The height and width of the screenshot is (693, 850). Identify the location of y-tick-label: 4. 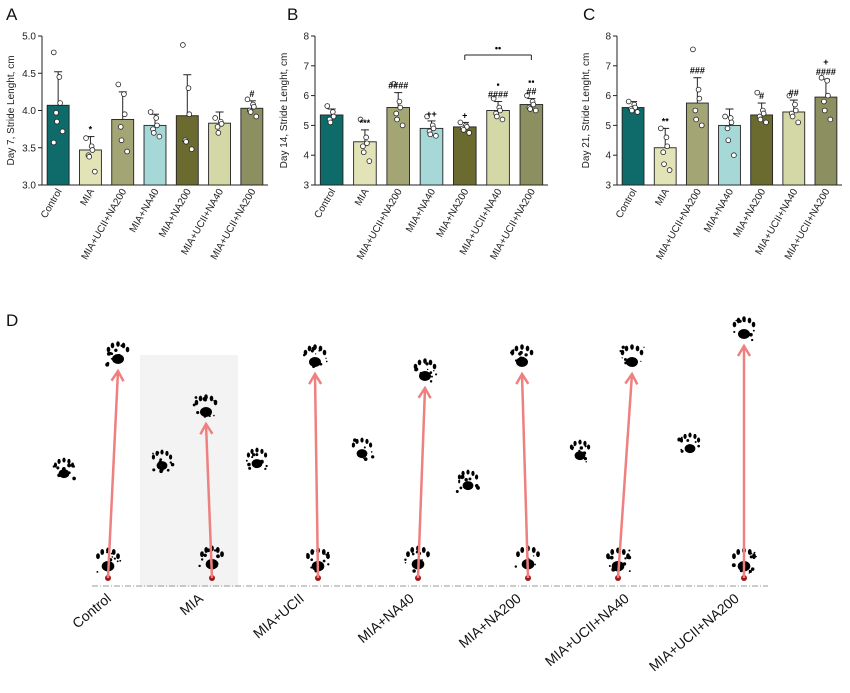
(306, 156).